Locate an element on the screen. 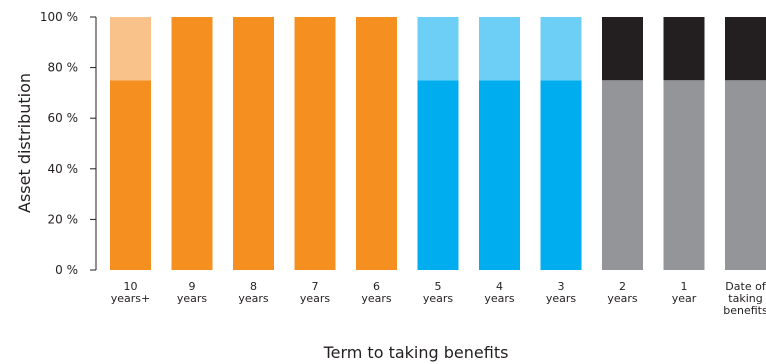 This screenshot has height=364, width=766. y-tick-label: 80 % is located at coordinates (63, 68).